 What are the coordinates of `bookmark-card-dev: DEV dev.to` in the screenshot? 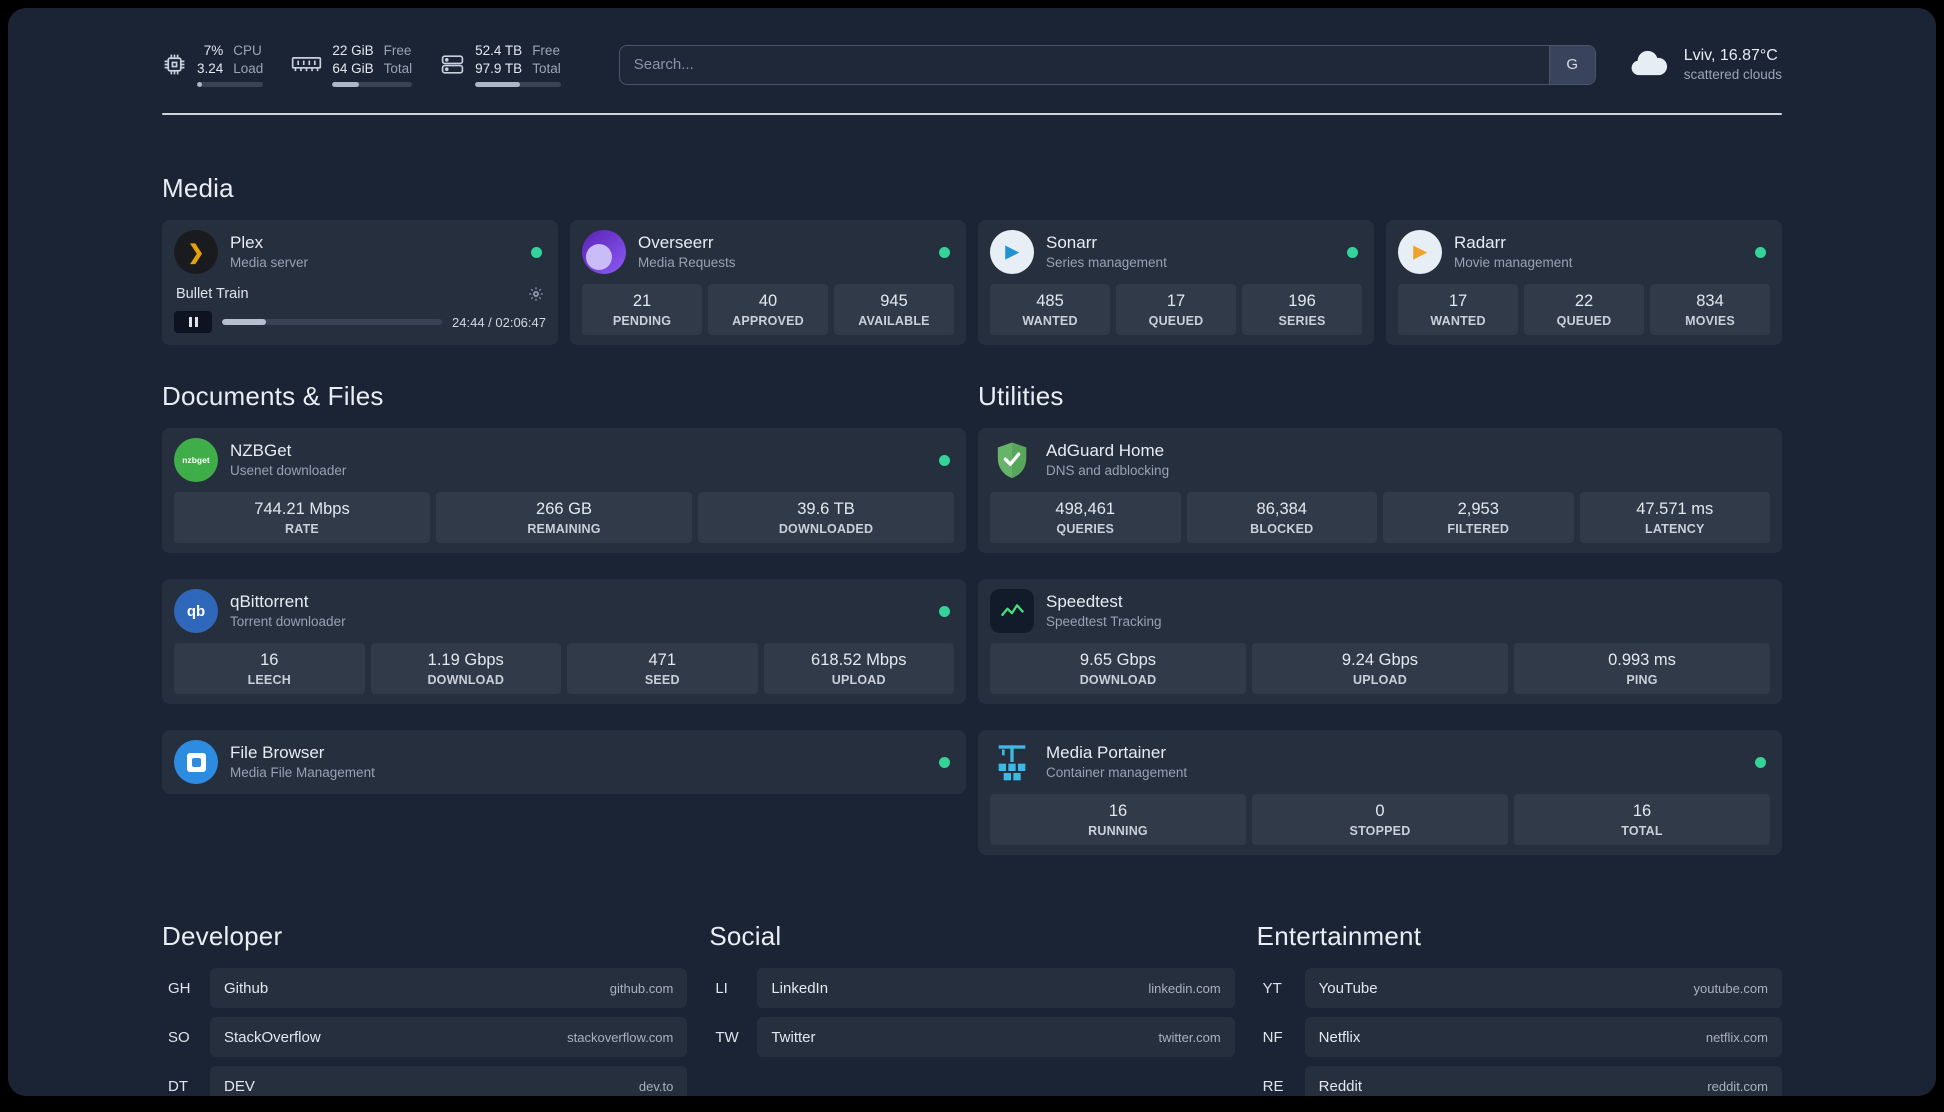 It's located at (449, 1081).